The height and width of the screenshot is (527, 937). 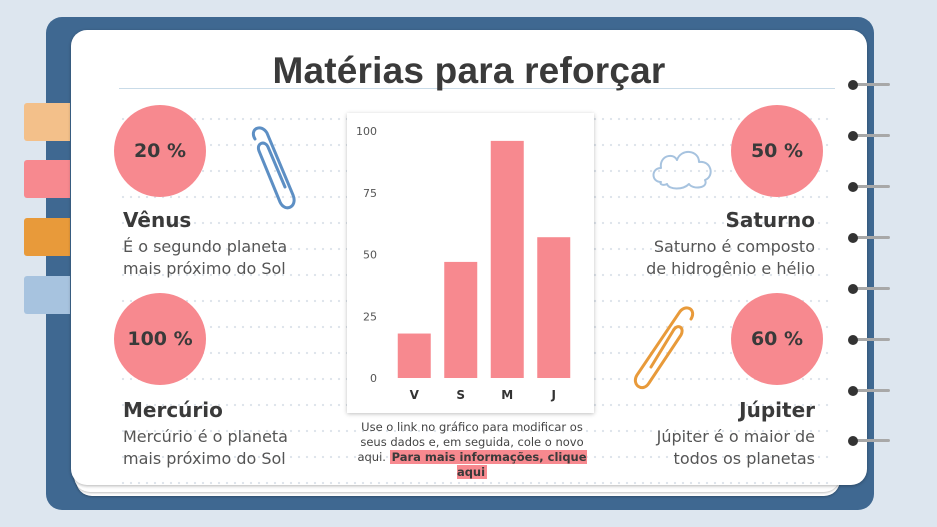 I want to click on tab-pink, so click(x=47, y=179).